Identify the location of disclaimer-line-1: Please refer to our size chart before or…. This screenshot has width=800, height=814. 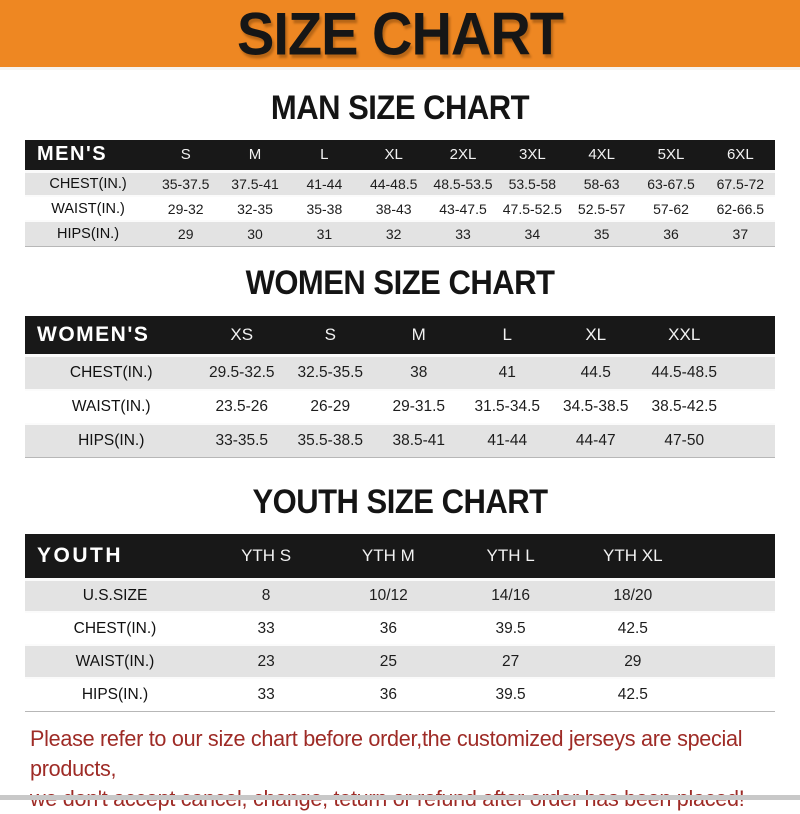
(386, 753).